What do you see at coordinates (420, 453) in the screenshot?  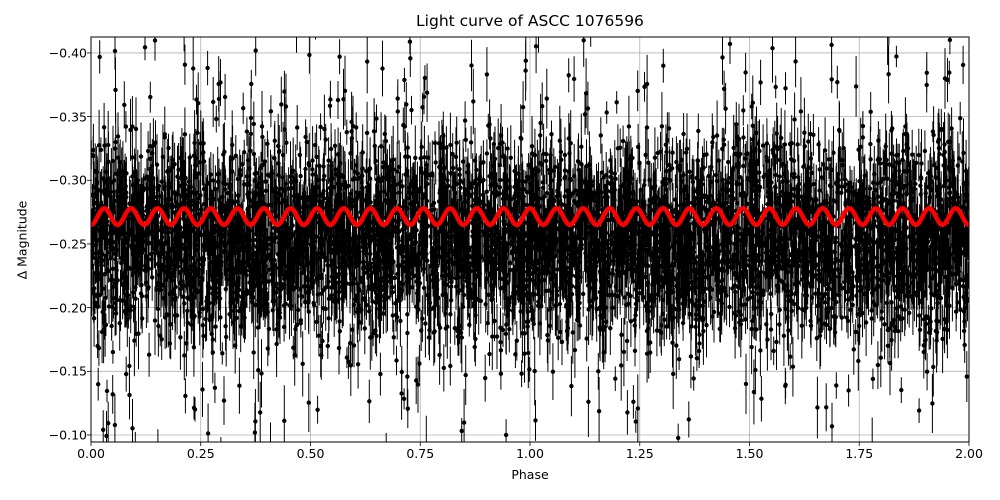 I see `x-tick-label: 0.75` at bounding box center [420, 453].